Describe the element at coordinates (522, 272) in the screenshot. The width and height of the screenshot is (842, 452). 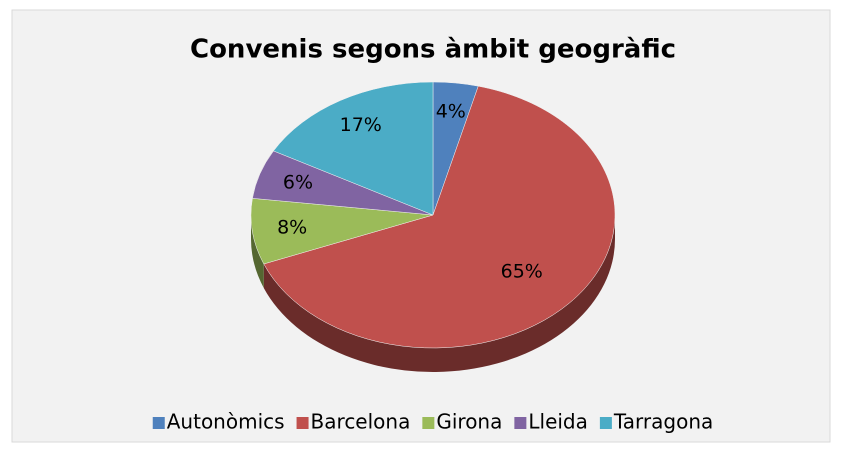
I see `data-label: 65%` at that location.